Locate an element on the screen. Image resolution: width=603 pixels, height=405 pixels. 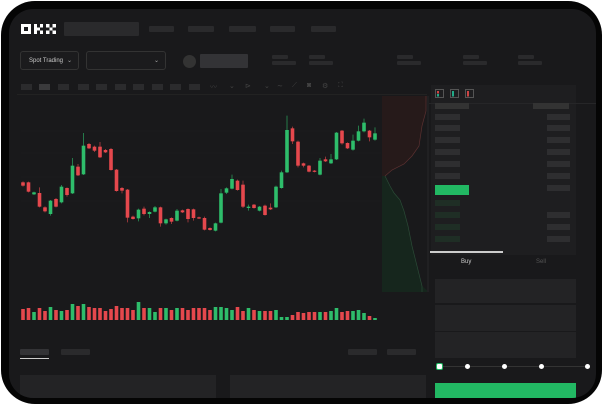
price-display is located at coordinates (224, 61).